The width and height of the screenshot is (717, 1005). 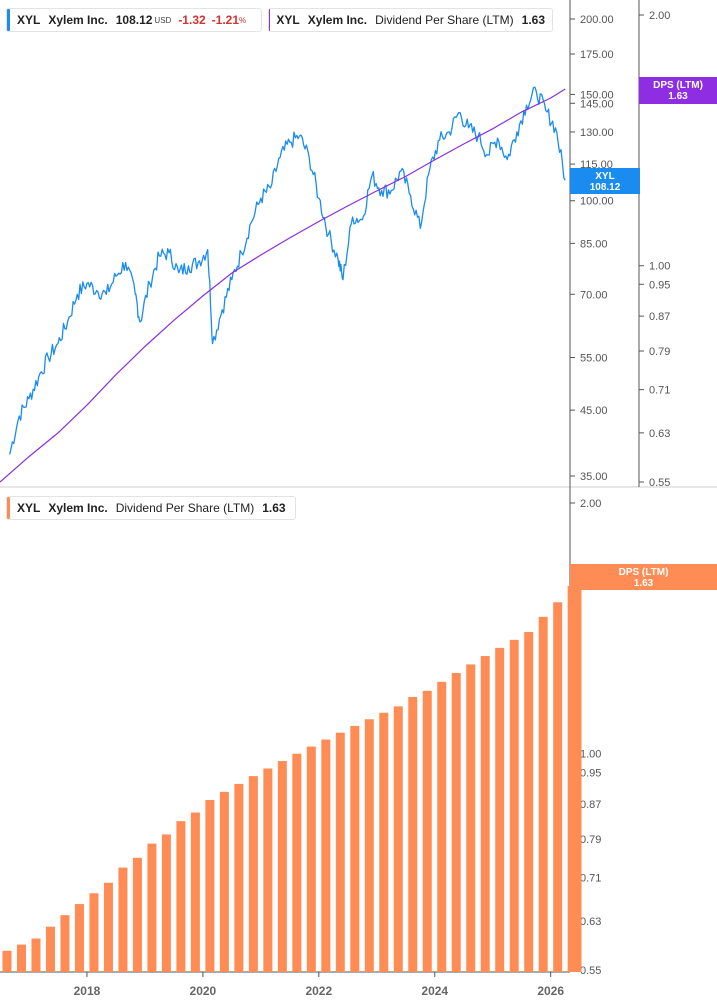 What do you see at coordinates (597, 202) in the screenshot?
I see `price-tick-label: 100.00` at bounding box center [597, 202].